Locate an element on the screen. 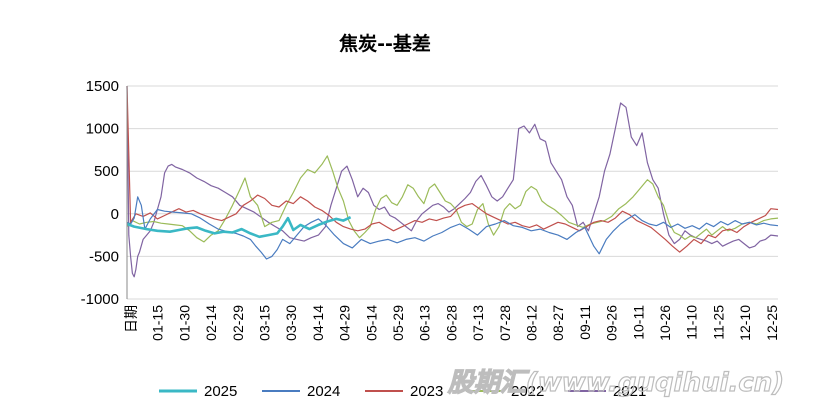  x-tick-label: 02-29 is located at coordinates (238, 323).